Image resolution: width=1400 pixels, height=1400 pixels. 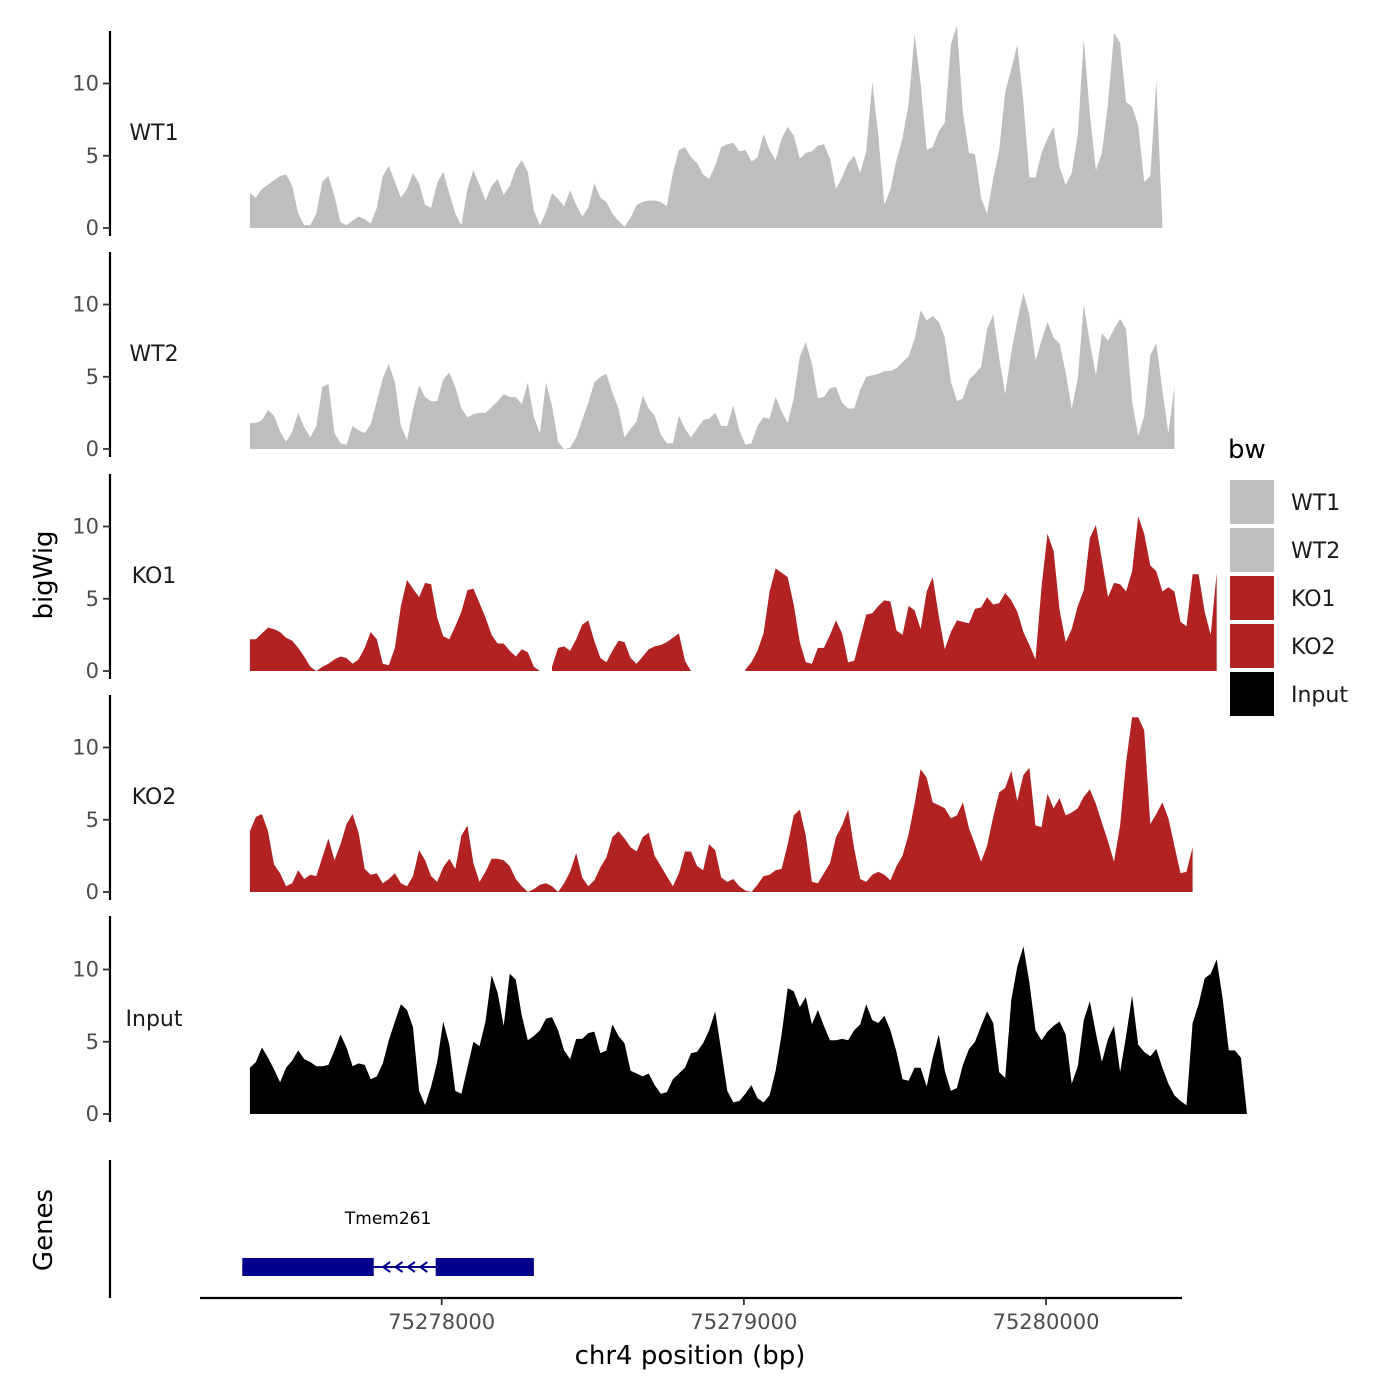 I want to click on track-input: 0 5 10 Input, so click(x=659, y=1021).